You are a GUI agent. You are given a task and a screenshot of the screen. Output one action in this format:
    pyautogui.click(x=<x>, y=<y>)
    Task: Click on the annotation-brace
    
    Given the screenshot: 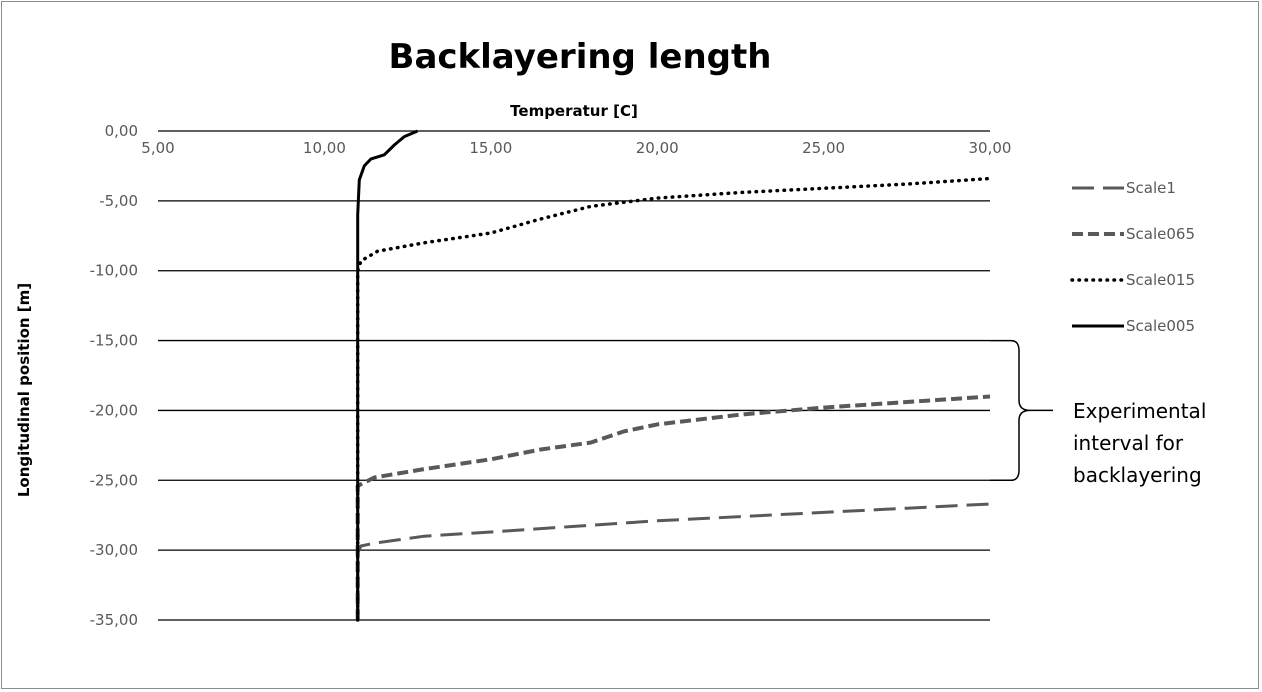 What is the action you would take?
    pyautogui.click(x=1021, y=410)
    